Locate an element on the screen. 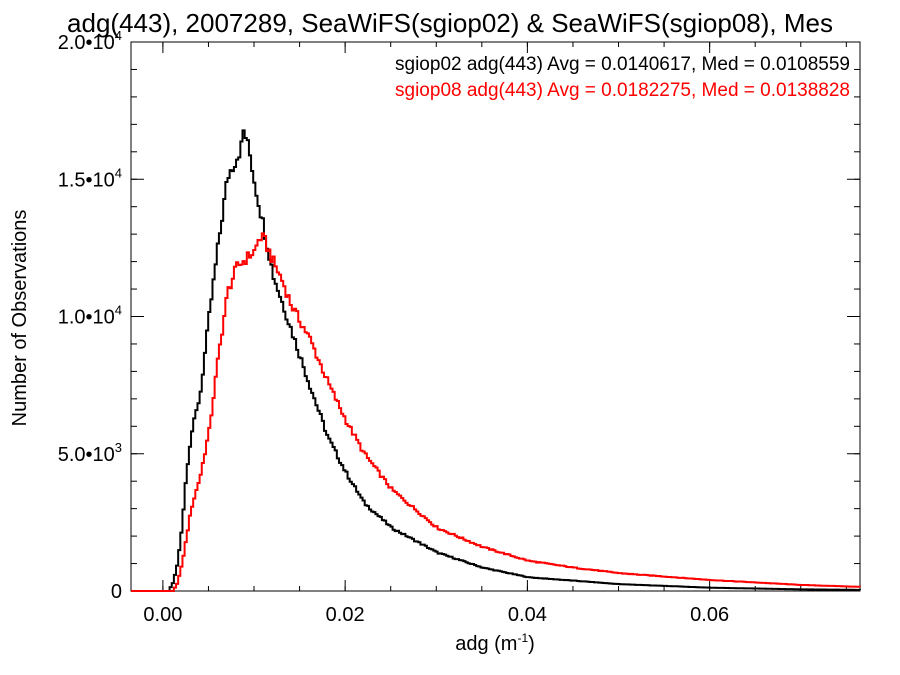 This screenshot has width=900, height=675. y-tick-label: 0 is located at coordinates (116, 592).